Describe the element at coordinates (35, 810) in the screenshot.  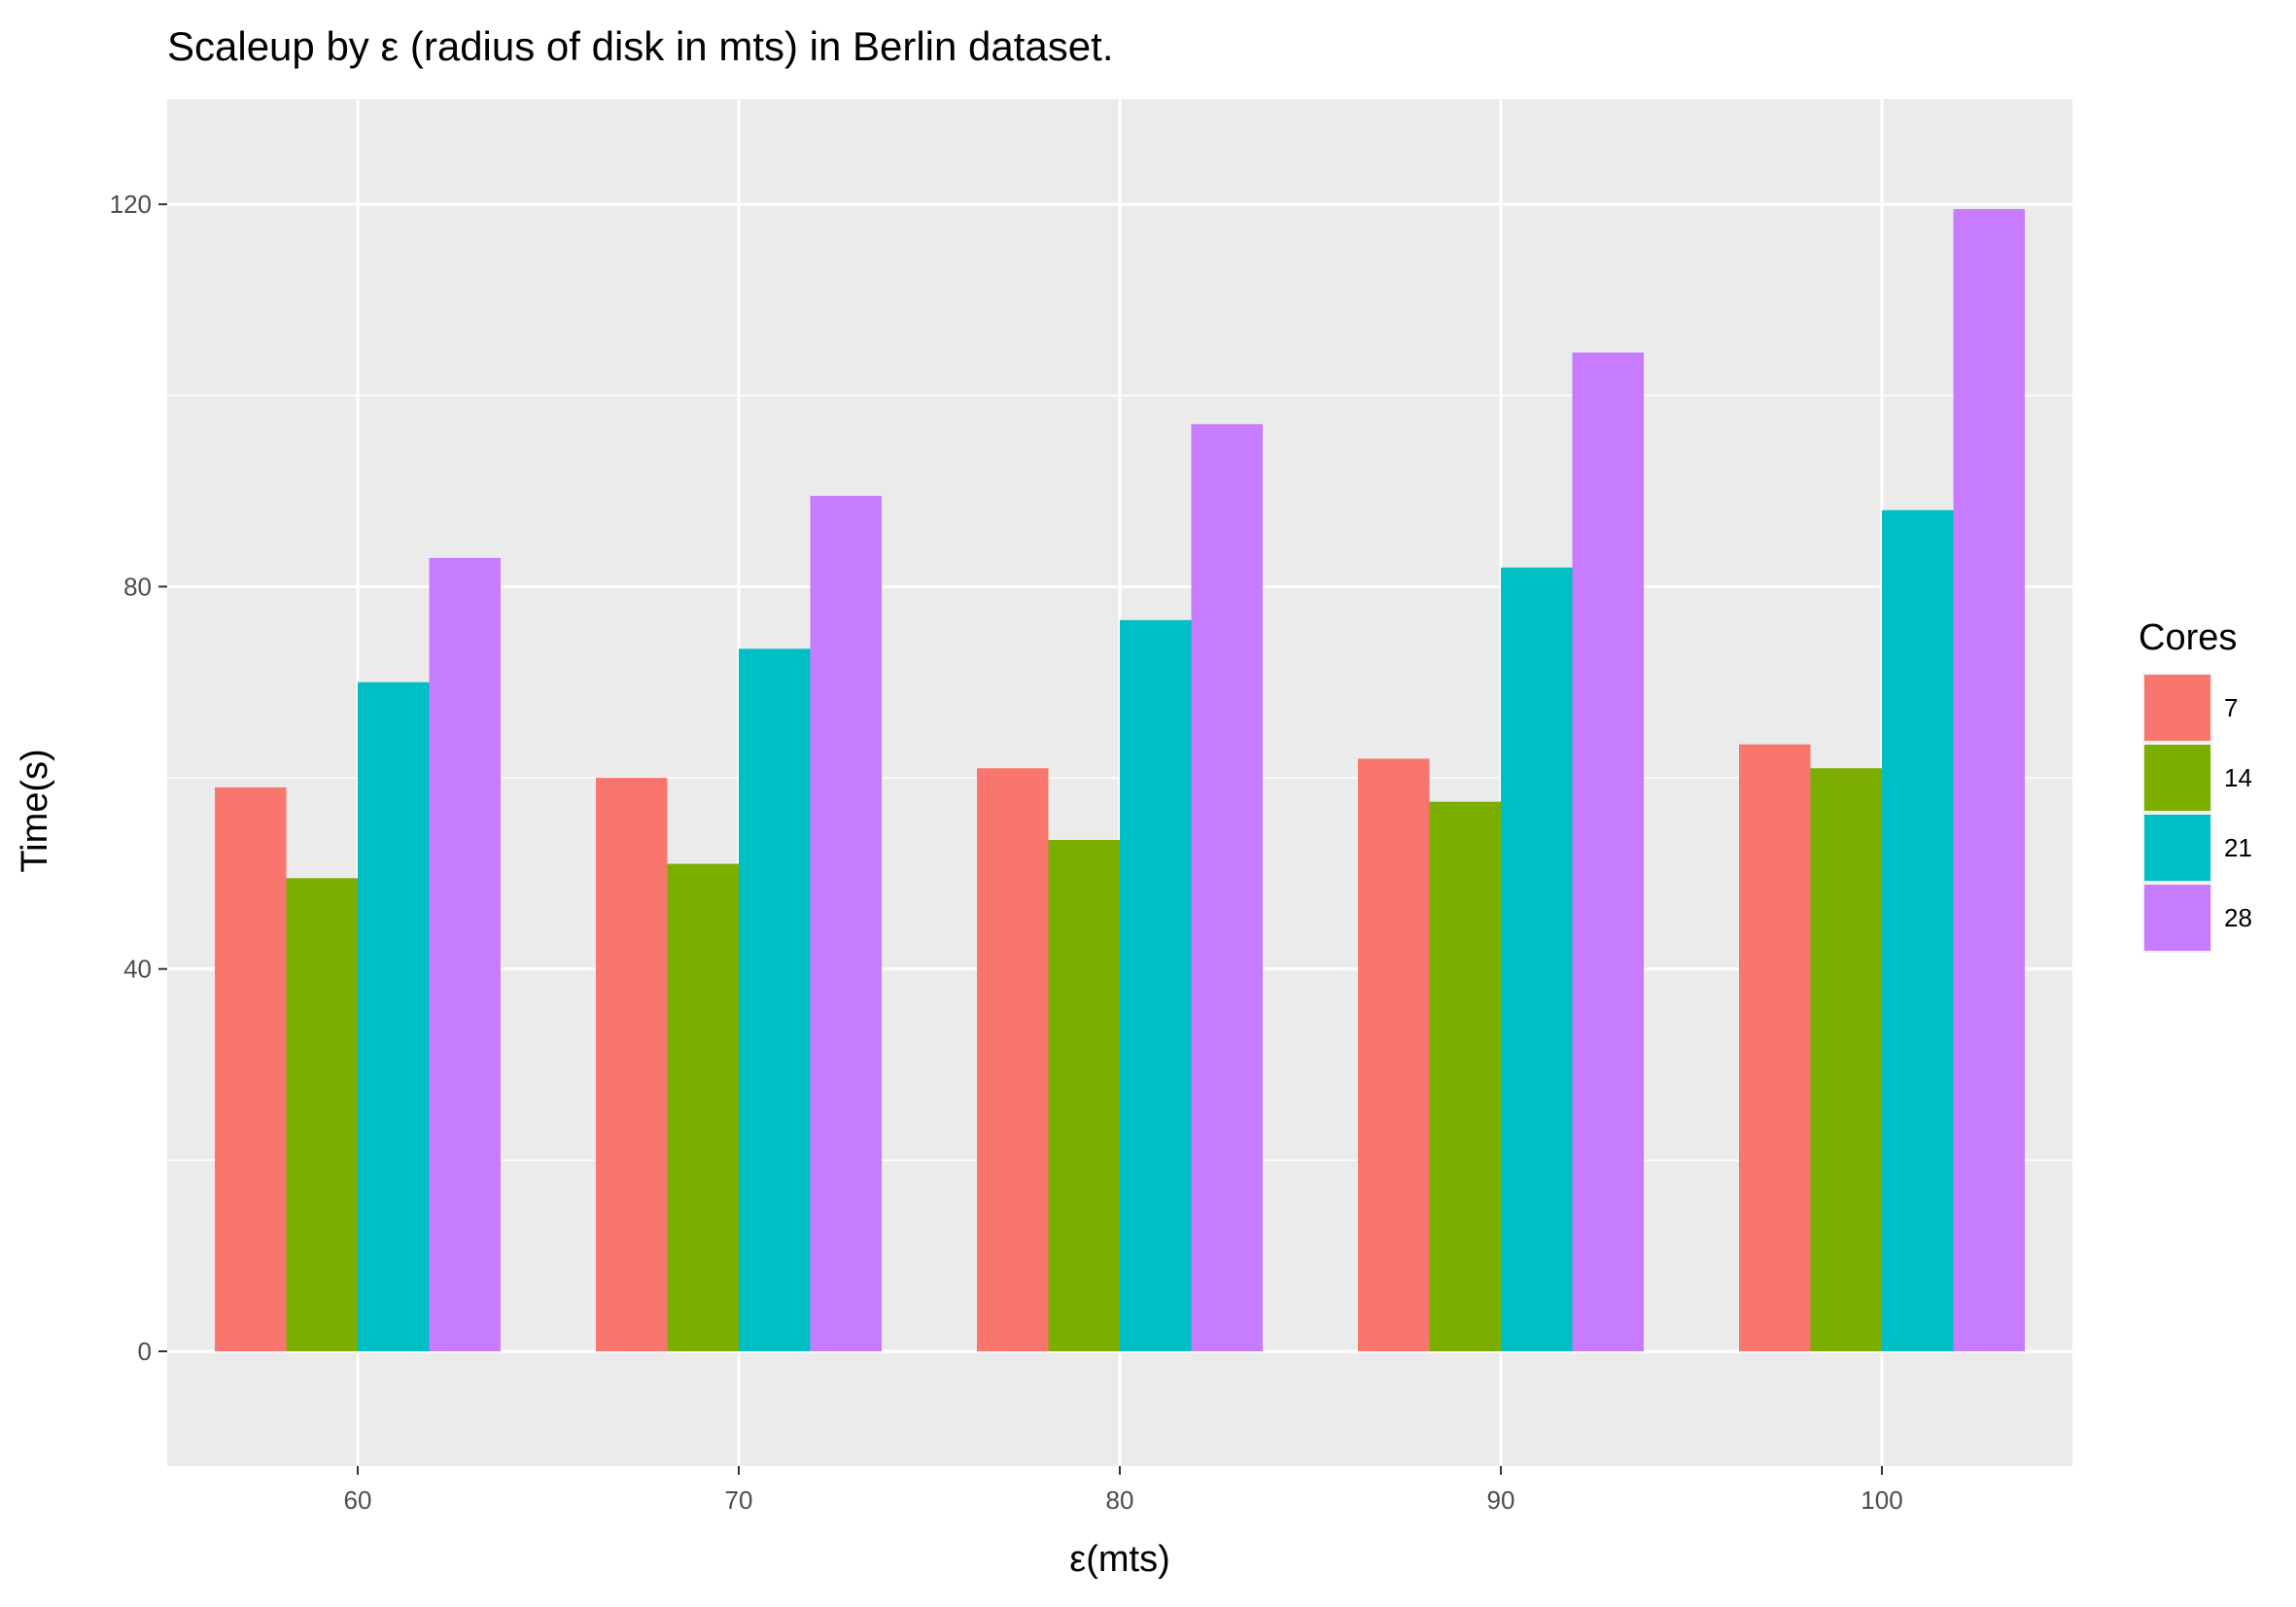
I see `y-axis-title: Time(s)` at that location.